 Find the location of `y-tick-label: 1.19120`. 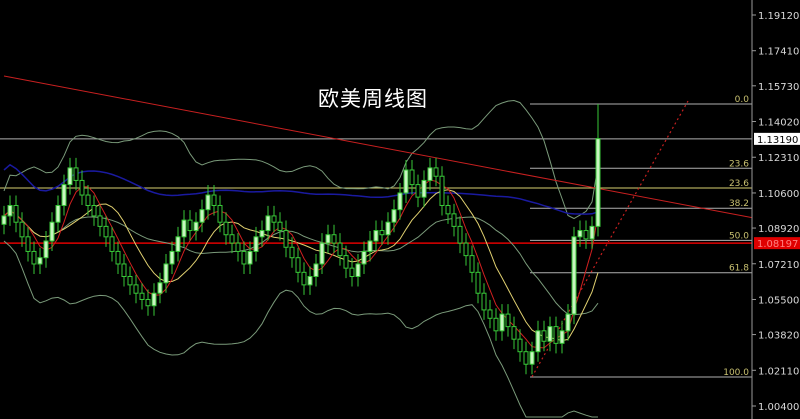

y-tick-label: 1.19120 is located at coordinates (778, 16).